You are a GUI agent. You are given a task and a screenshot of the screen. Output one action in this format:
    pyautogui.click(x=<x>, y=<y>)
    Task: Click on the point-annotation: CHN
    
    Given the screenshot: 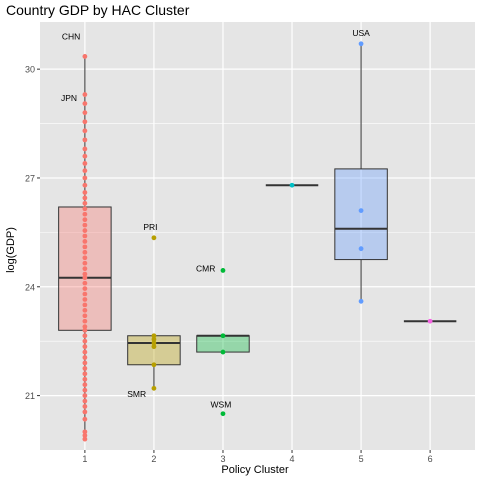 What is the action you would take?
    pyautogui.click(x=71, y=37)
    